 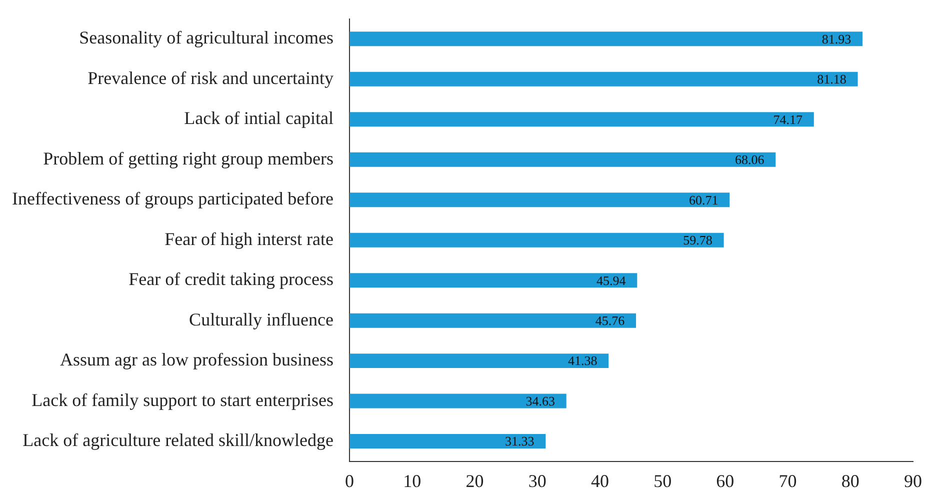 What do you see at coordinates (197, 360) in the screenshot?
I see `y-tick-label: Assum agr as low profession business` at bounding box center [197, 360].